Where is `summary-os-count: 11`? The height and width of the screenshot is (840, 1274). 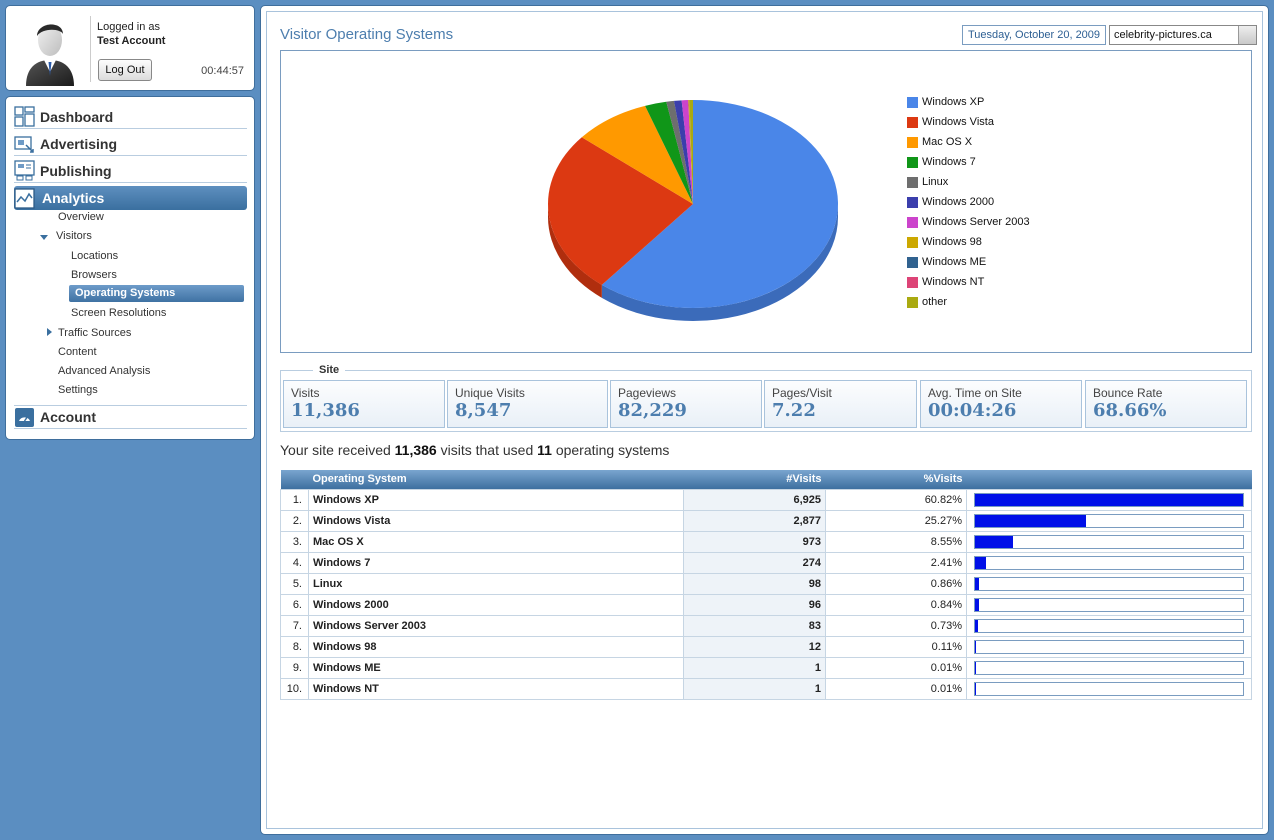 summary-os-count: 11 is located at coordinates (544, 450).